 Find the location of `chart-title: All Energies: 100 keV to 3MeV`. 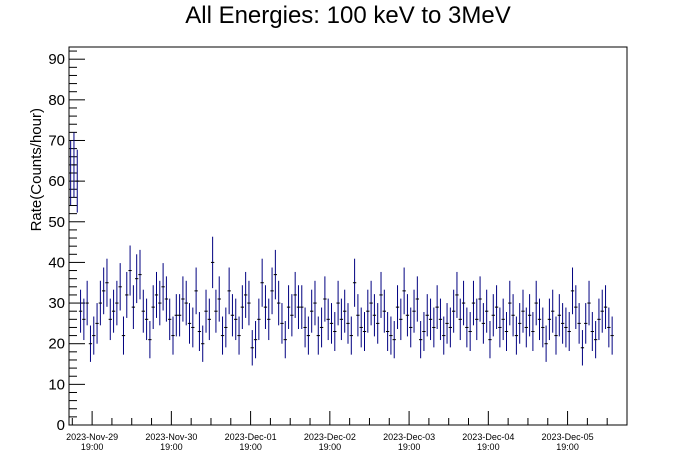

chart-title: All Energies: 100 keV to 3MeV is located at coordinates (348, 15).